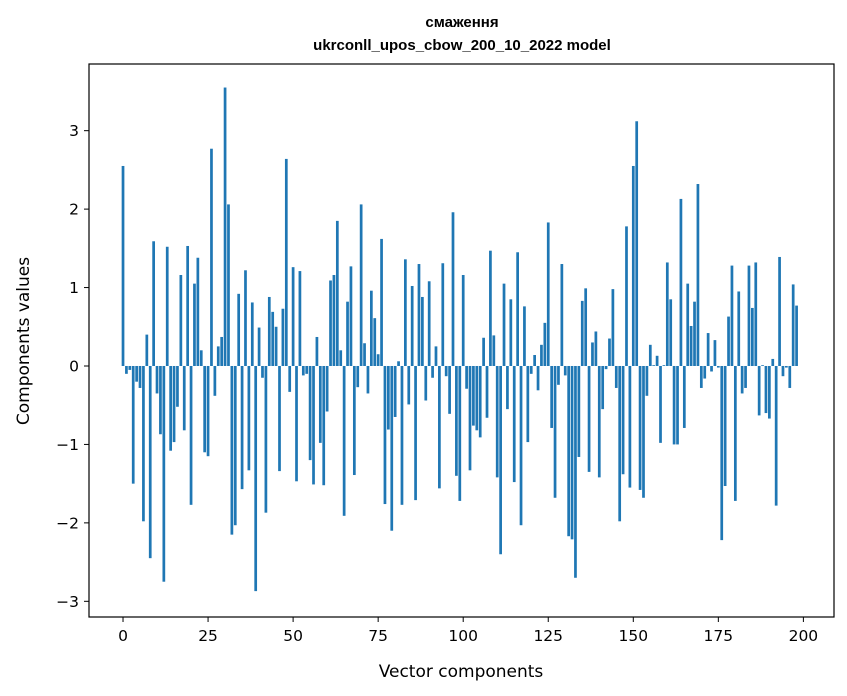  What do you see at coordinates (208, 636) in the screenshot?
I see `x-tick-label: 25` at bounding box center [208, 636].